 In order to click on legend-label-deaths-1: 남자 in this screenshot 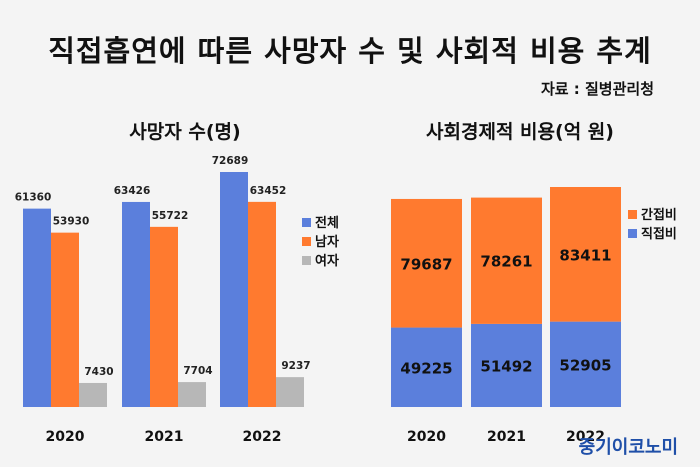, I will do `click(327, 242)`.